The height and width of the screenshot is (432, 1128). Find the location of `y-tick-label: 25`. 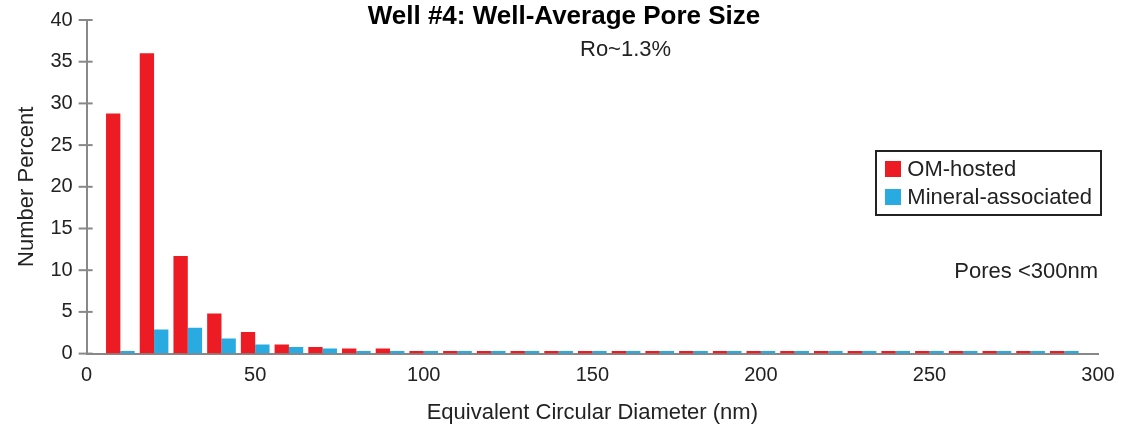

y-tick-label: 25 is located at coordinates (61, 143).